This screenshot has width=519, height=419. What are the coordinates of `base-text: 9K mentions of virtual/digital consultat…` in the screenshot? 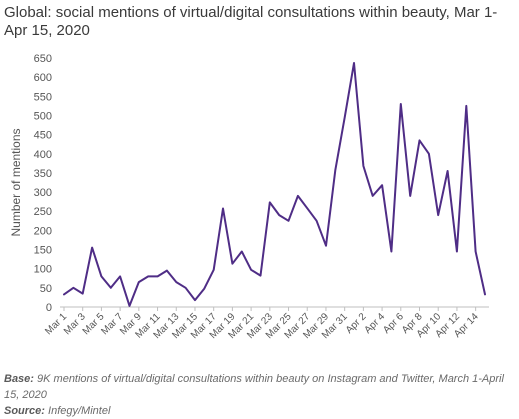 It's located at (254, 387).